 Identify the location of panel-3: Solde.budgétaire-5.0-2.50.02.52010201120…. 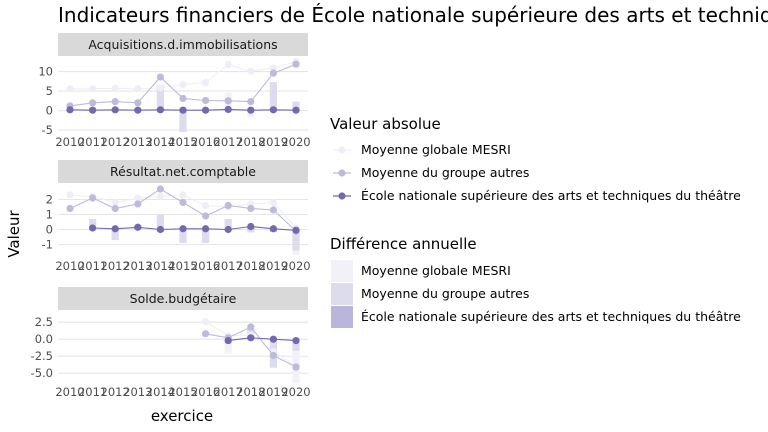
(171, 343).